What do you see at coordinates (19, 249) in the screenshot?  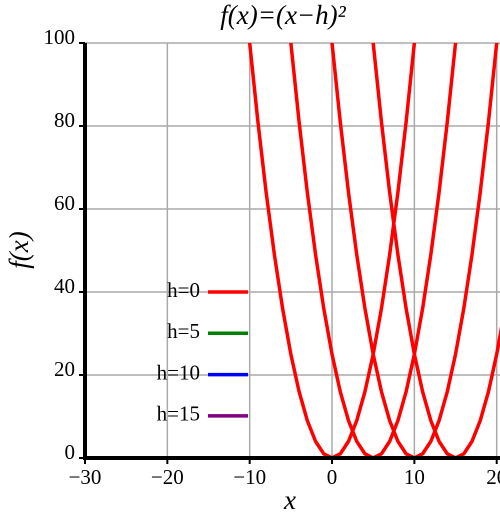 I see `y-axis-label: f(x)` at bounding box center [19, 249].